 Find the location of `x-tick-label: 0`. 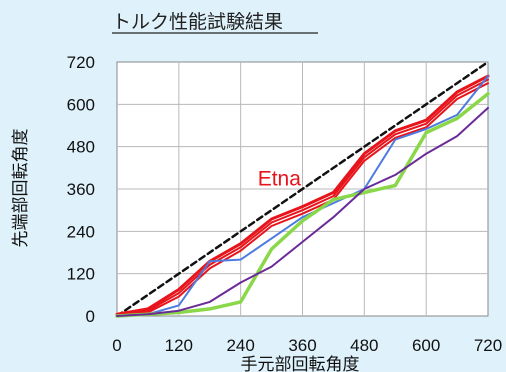

x-tick-label: 0 is located at coordinates (116, 345).